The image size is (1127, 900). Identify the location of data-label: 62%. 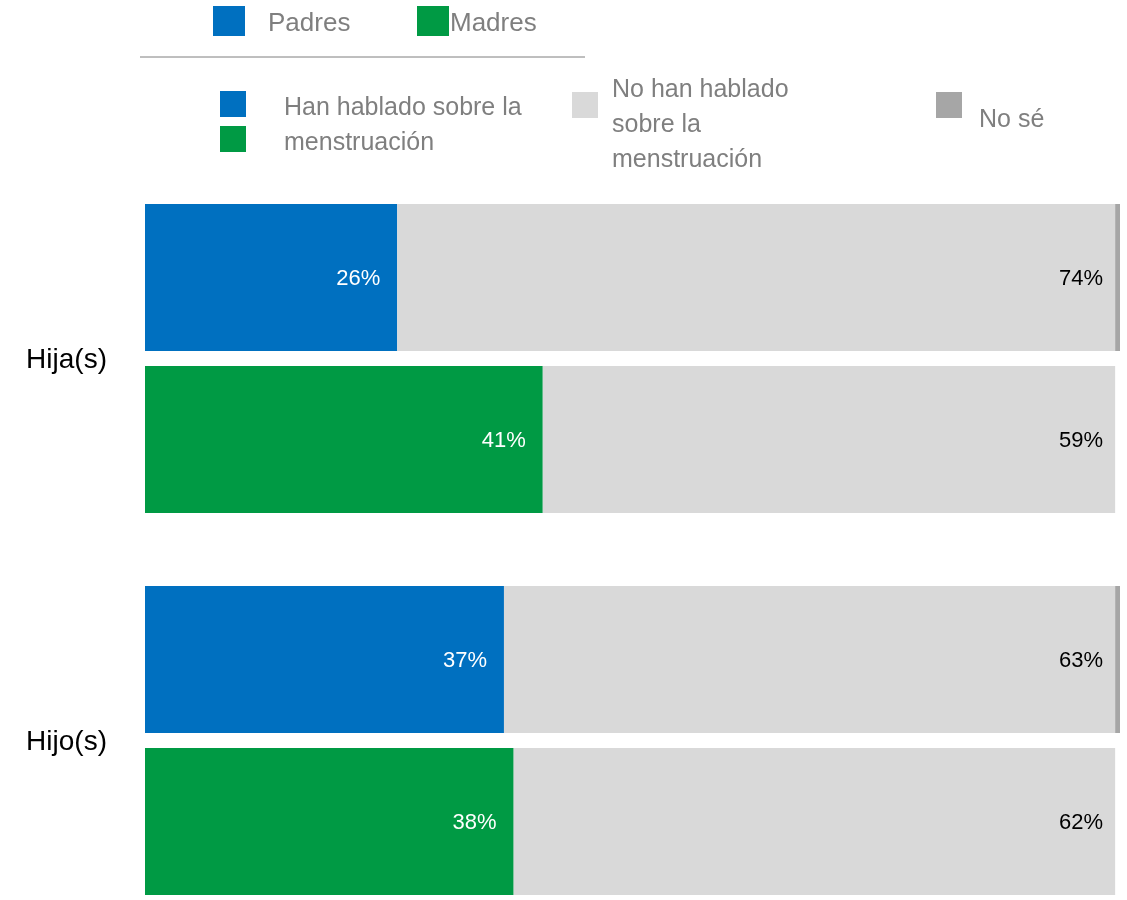
(1080, 821).